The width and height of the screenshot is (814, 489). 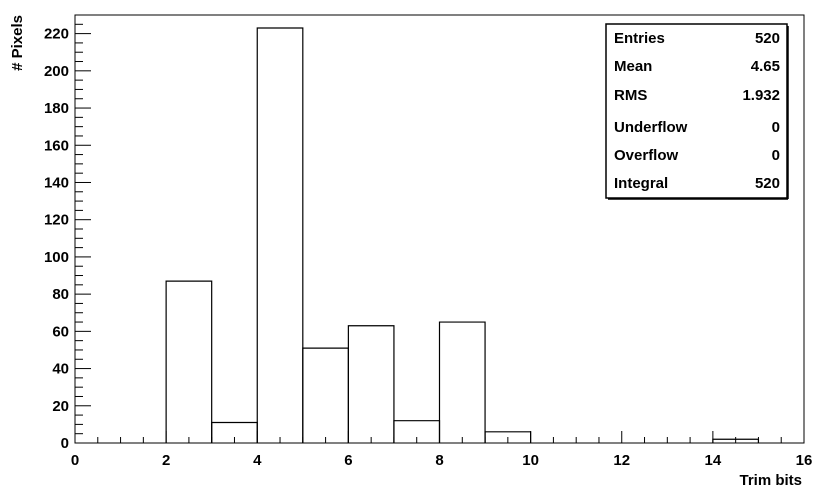 What do you see at coordinates (767, 38) in the screenshot?
I see `stats-value-entries: 520` at bounding box center [767, 38].